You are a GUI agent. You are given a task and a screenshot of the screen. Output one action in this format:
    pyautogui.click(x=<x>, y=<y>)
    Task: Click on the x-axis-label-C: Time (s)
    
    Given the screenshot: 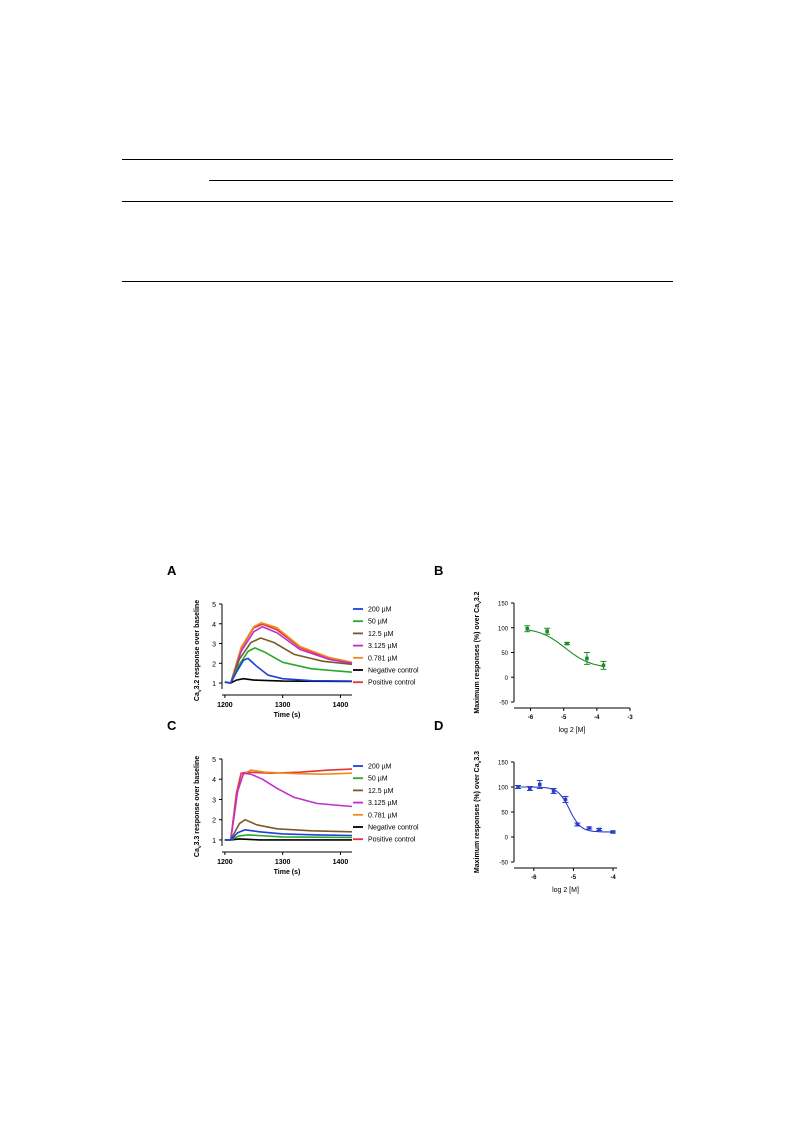 What is the action you would take?
    pyautogui.click(x=287, y=872)
    